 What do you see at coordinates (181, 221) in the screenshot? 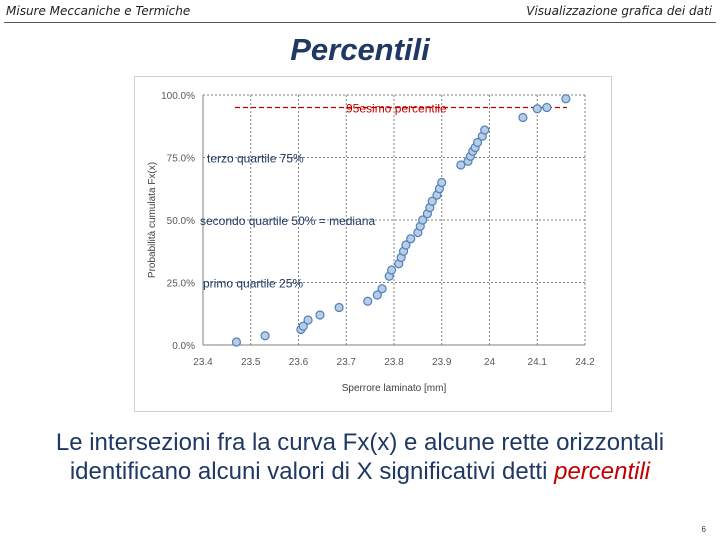
I see `y-tick-label: 50.0%` at bounding box center [181, 221].